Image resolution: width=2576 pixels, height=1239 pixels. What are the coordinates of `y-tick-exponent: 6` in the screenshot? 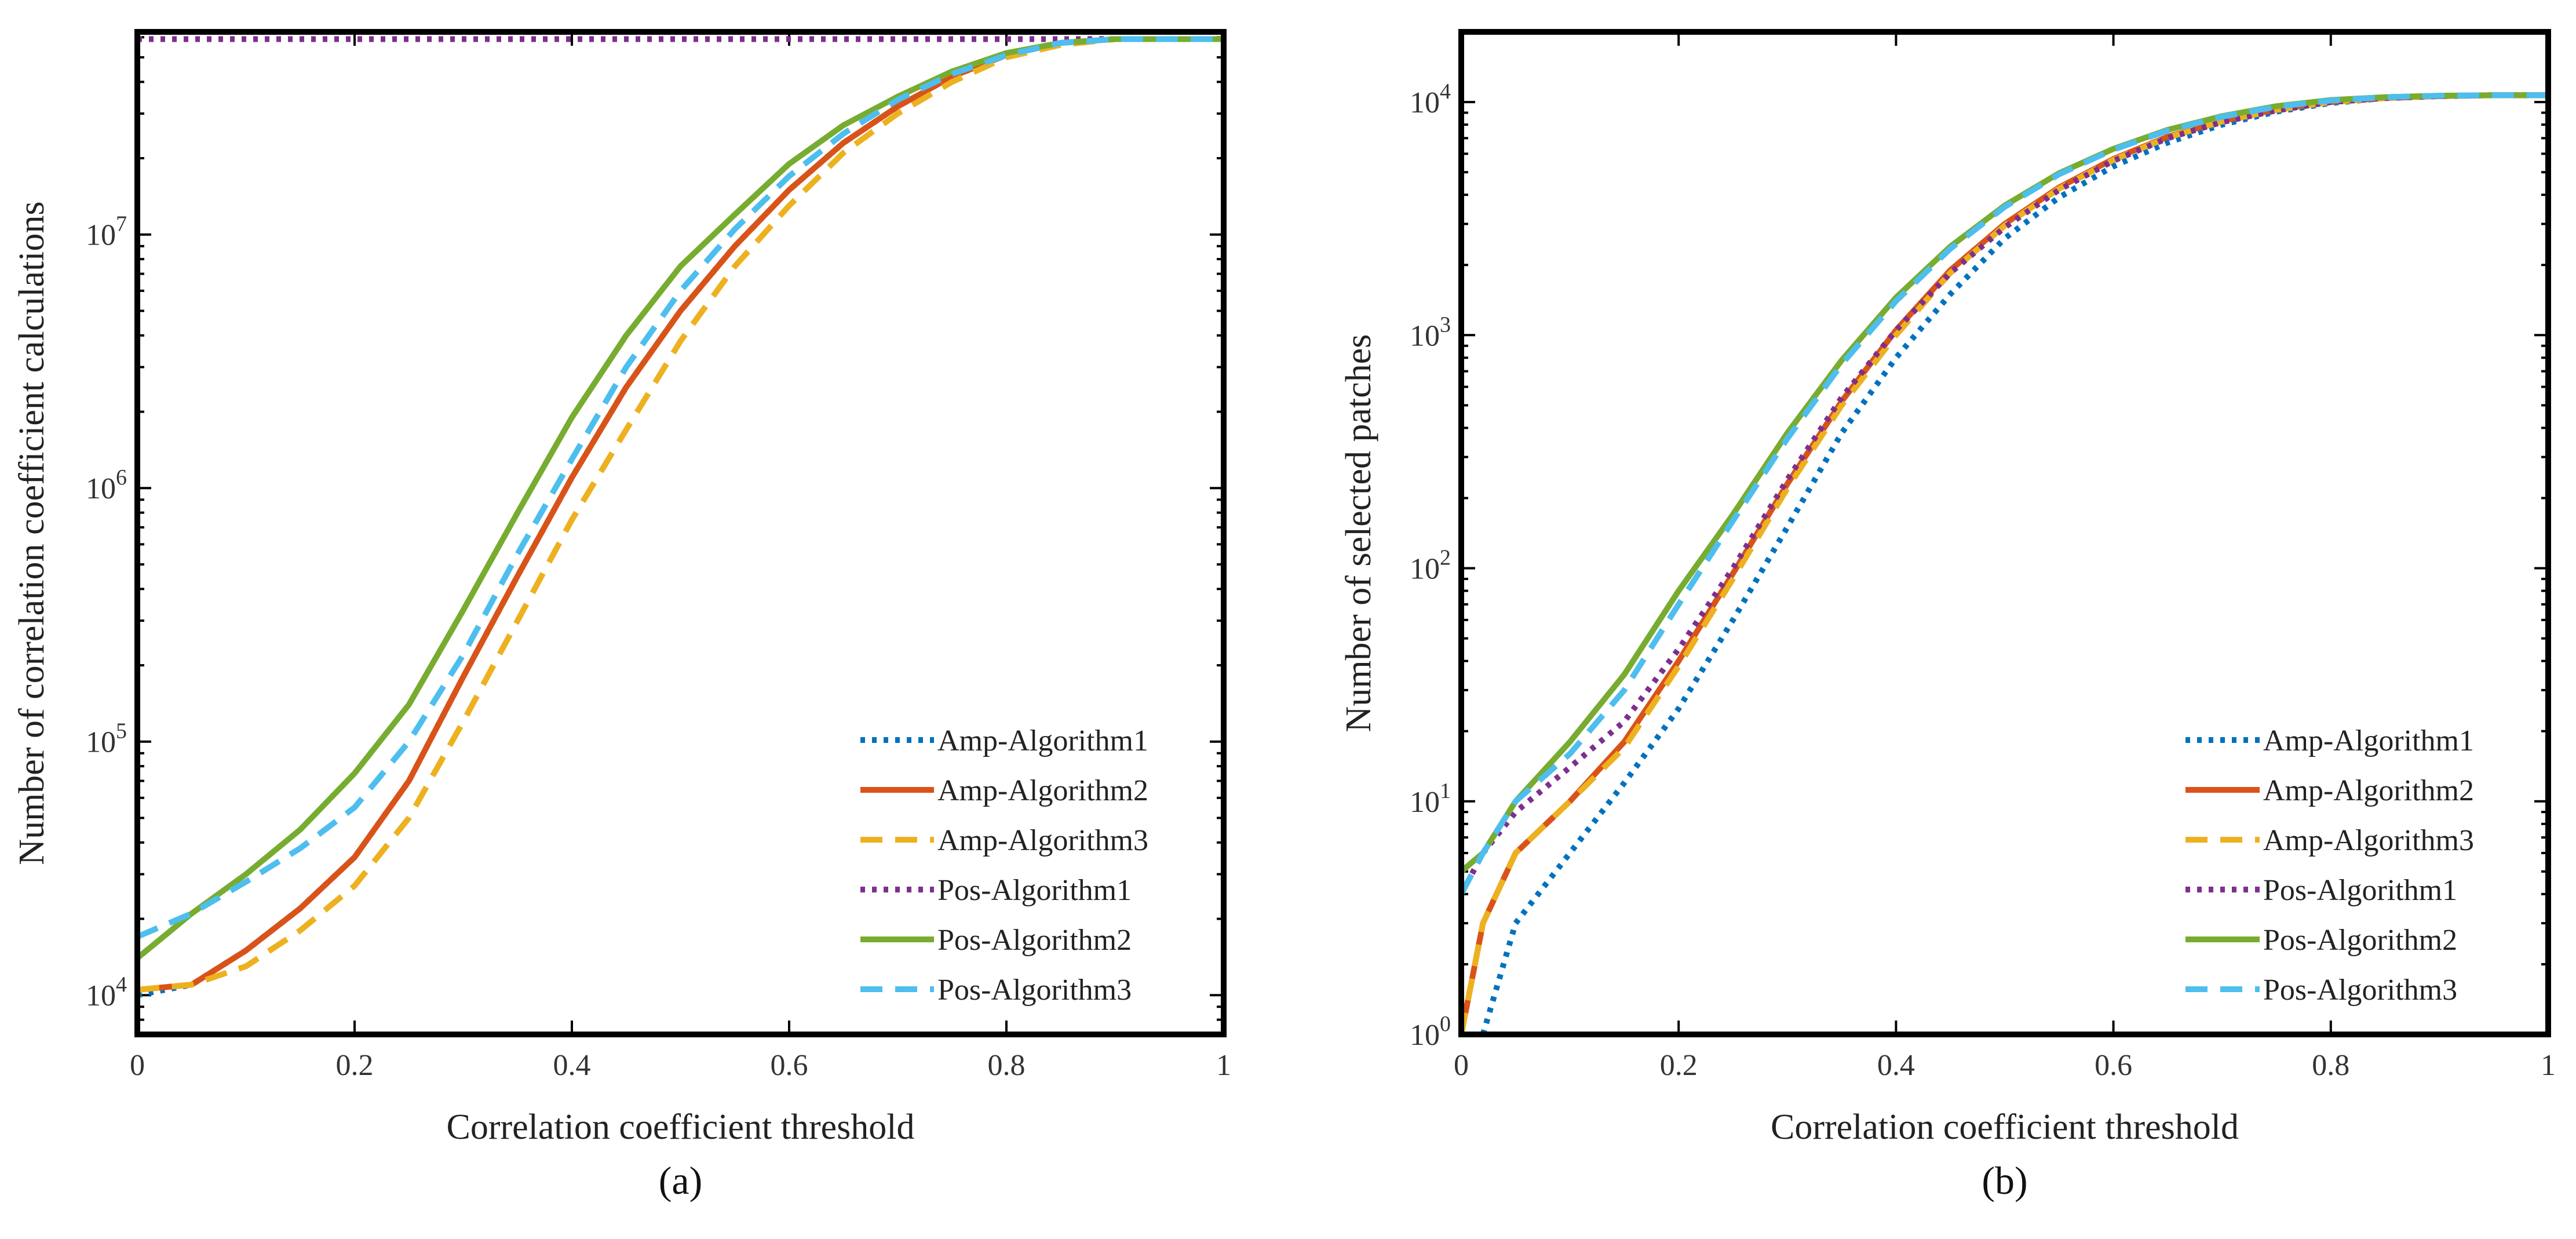 It's located at (121, 478).